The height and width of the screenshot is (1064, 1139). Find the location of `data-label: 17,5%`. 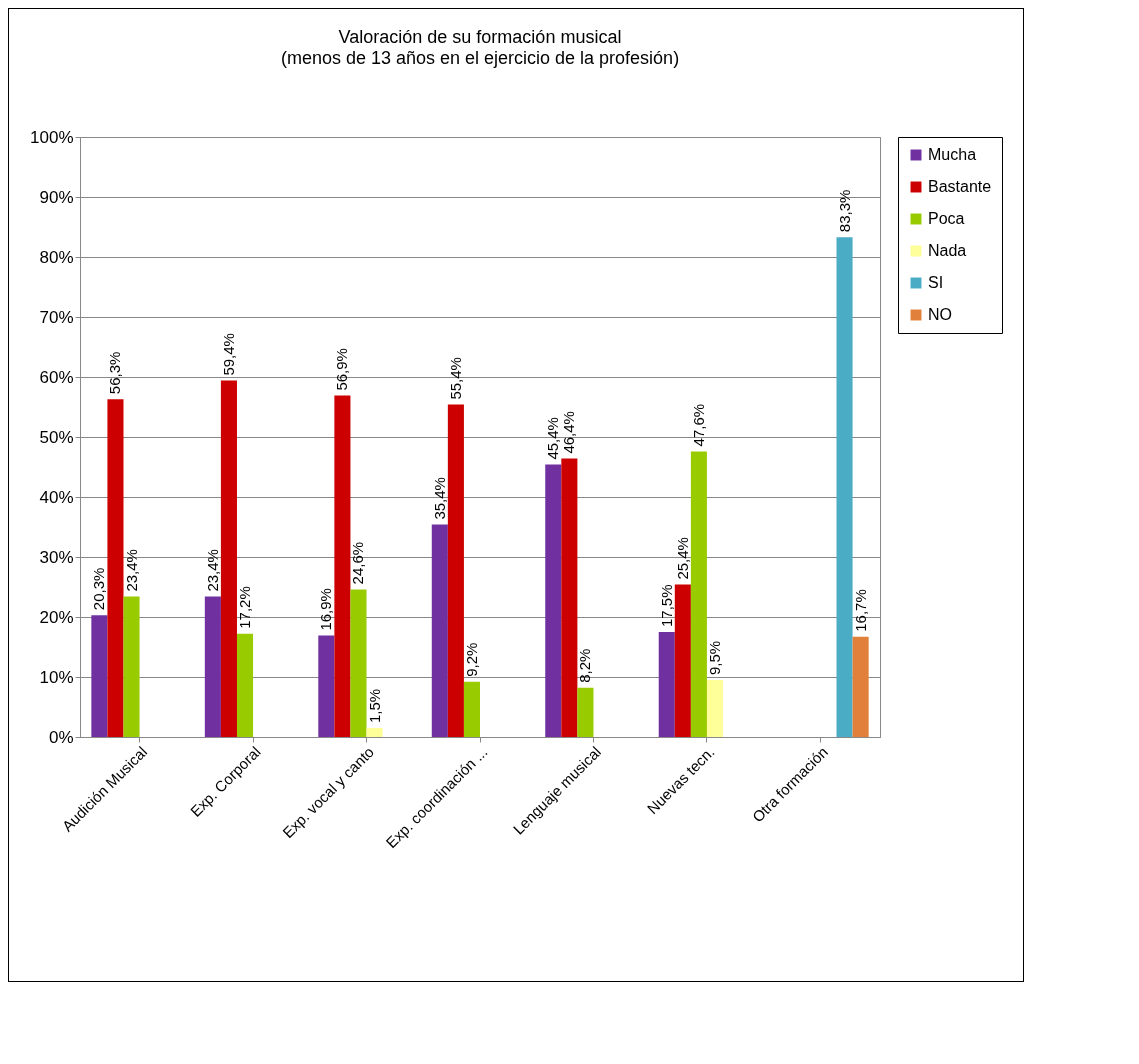

data-label: 17,5% is located at coordinates (666, 605).